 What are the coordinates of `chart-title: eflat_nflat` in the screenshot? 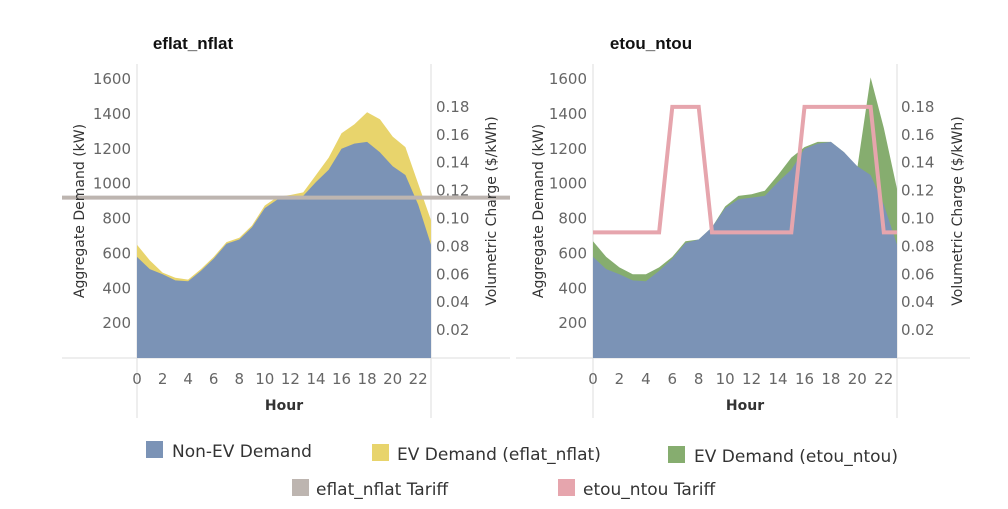 It's located at (193, 43).